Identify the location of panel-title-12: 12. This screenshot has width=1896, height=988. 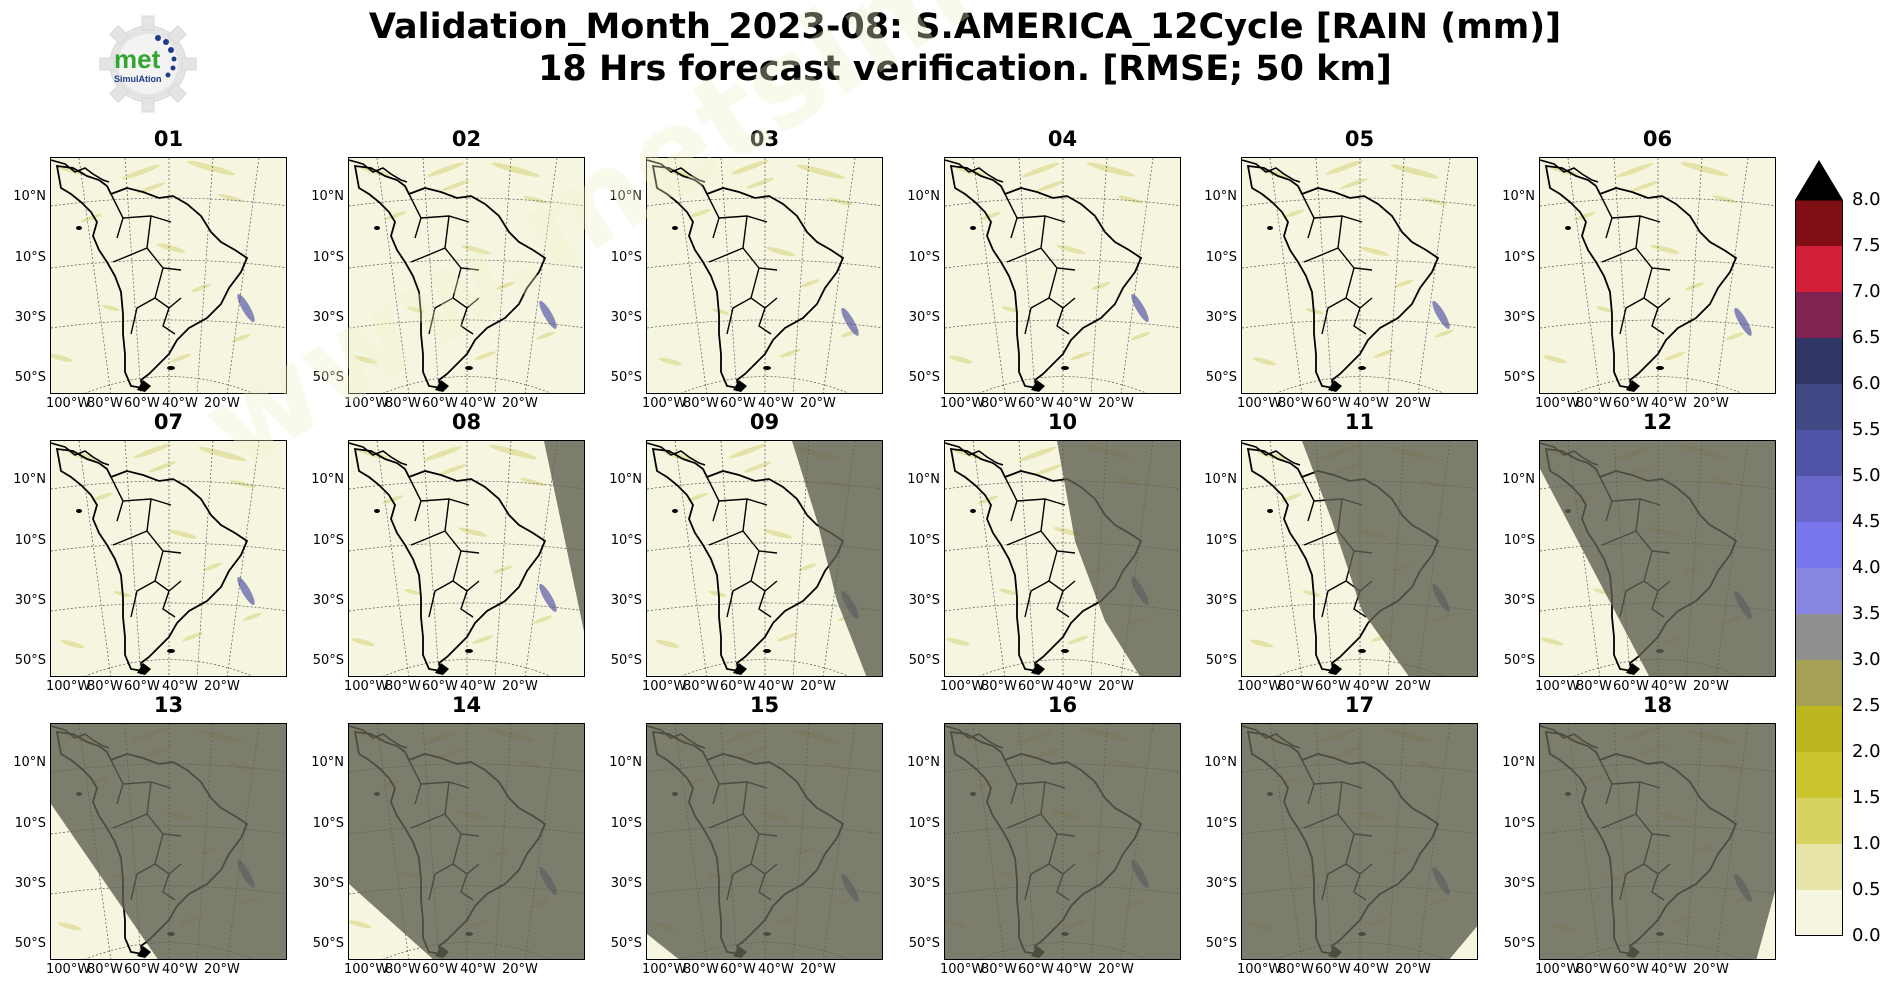
(1657, 422).